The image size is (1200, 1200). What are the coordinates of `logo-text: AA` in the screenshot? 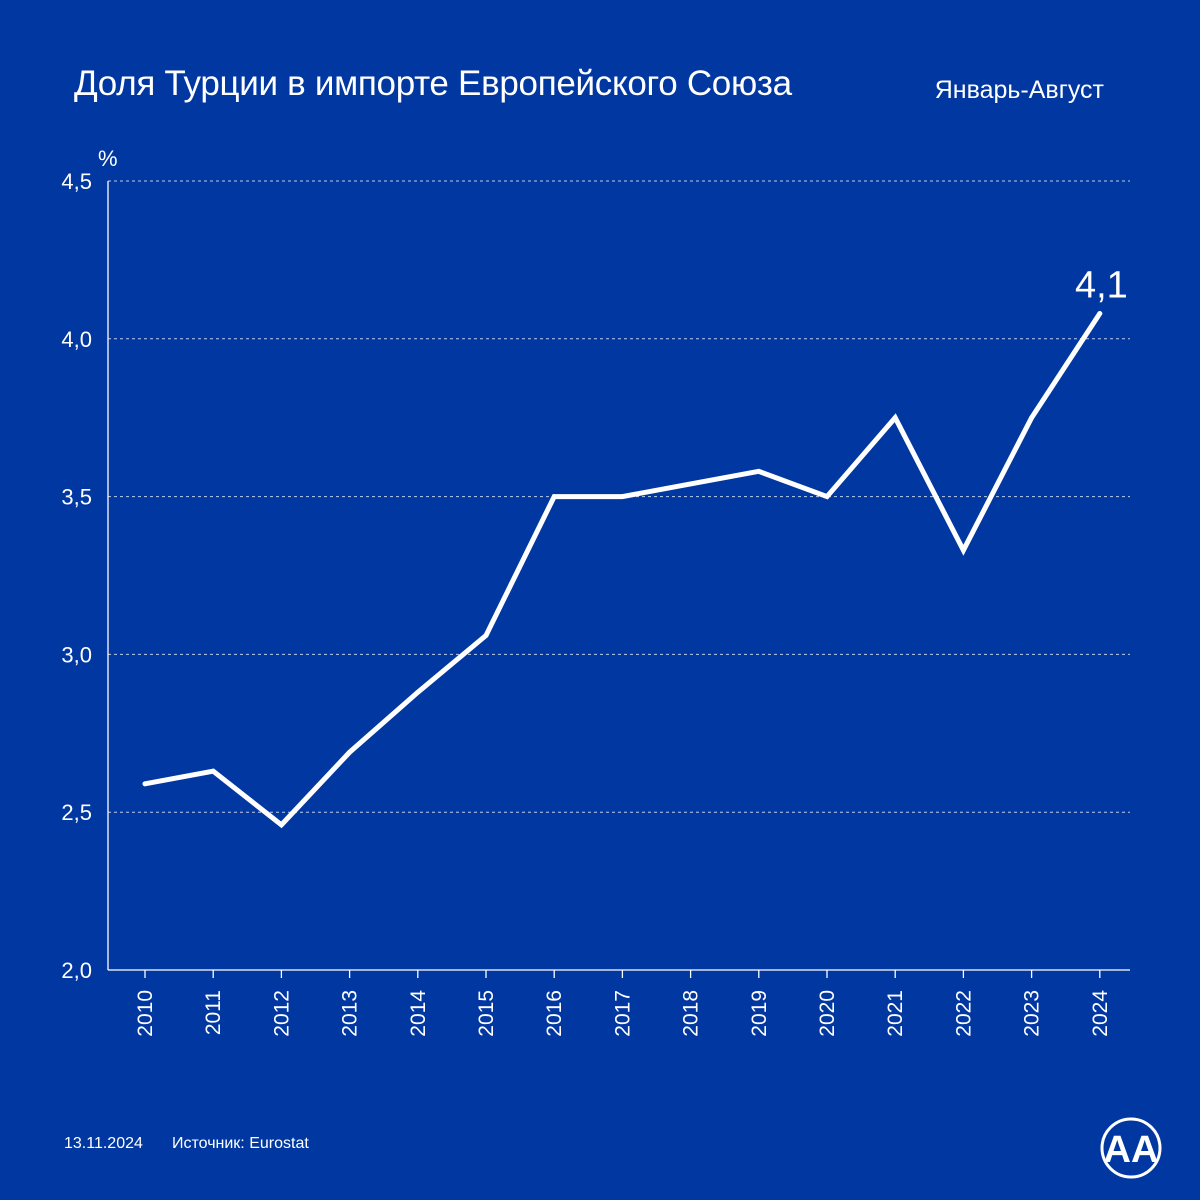 It's located at (1131, 1150).